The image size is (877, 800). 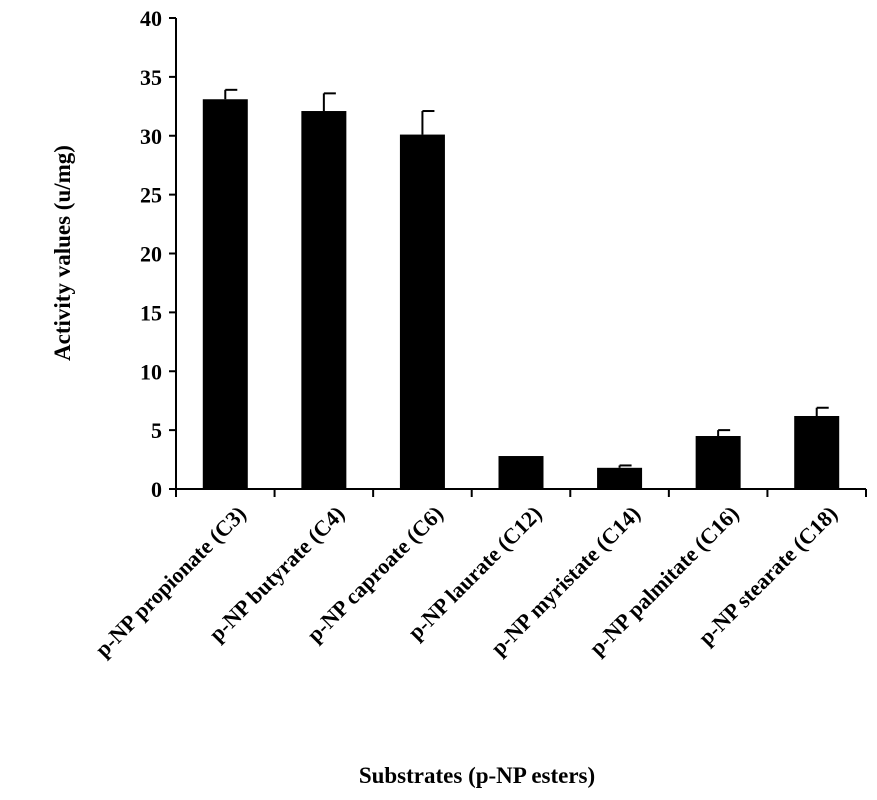 I want to click on y-tick-label: 20, so click(x=151, y=254).